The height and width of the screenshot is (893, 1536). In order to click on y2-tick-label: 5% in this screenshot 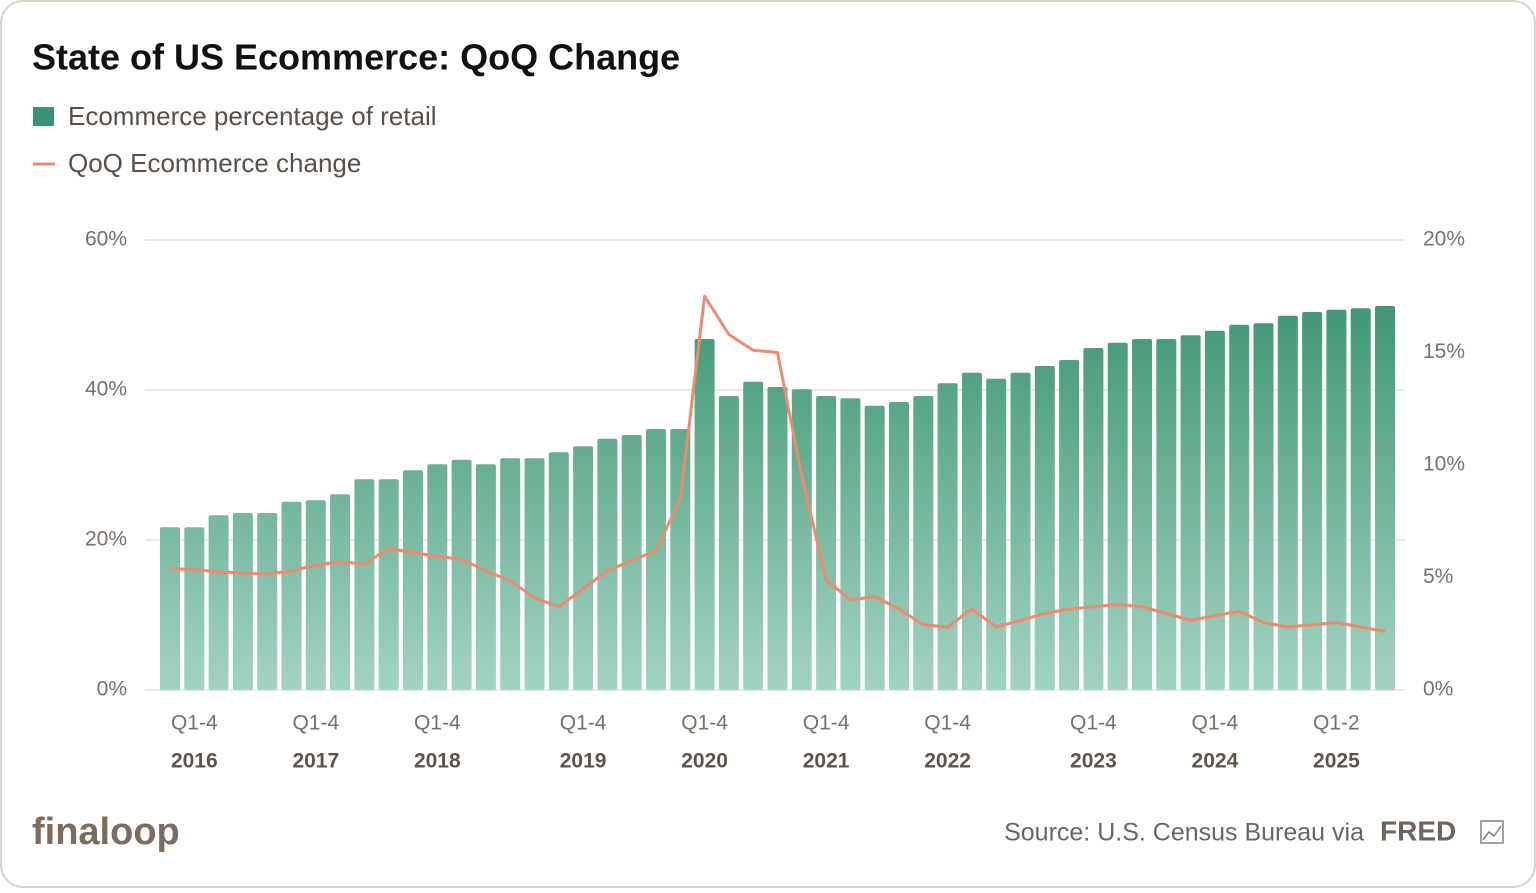, I will do `click(1438, 576)`.